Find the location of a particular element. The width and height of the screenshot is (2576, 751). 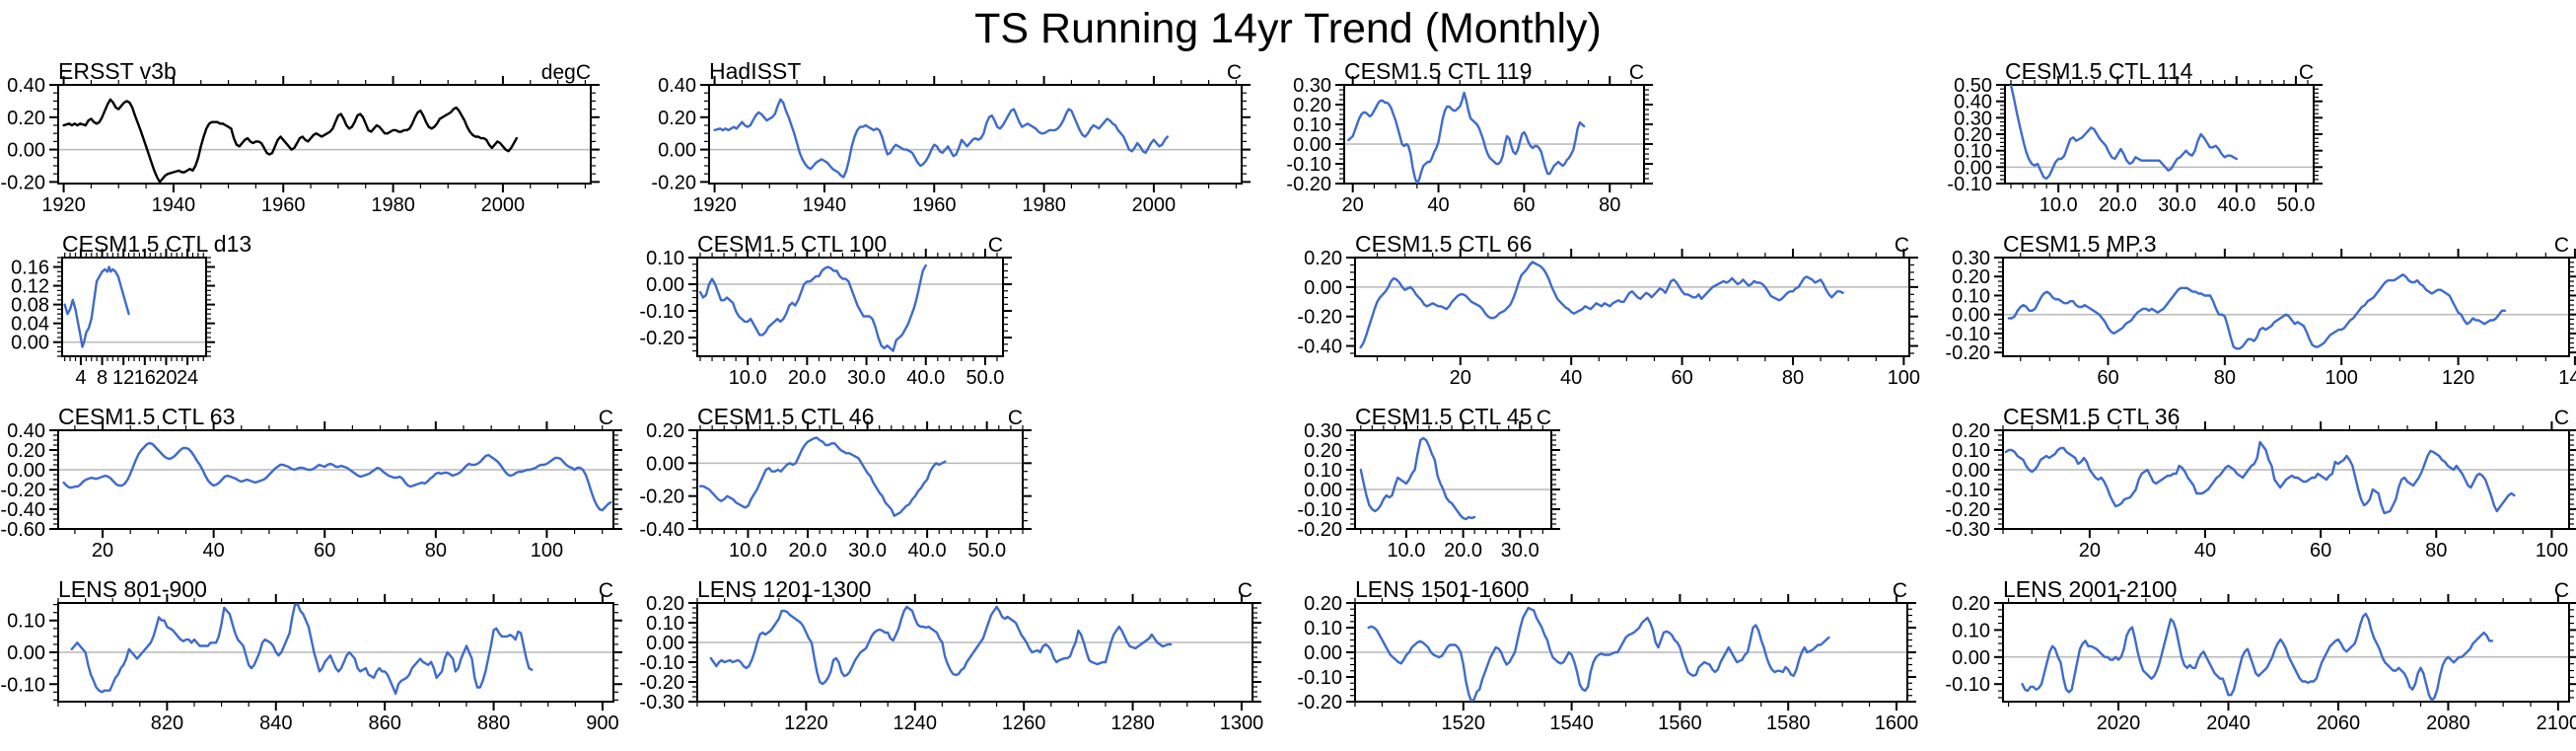

panel-title: CESM1.5 MP.3 is located at coordinates (2080, 244).